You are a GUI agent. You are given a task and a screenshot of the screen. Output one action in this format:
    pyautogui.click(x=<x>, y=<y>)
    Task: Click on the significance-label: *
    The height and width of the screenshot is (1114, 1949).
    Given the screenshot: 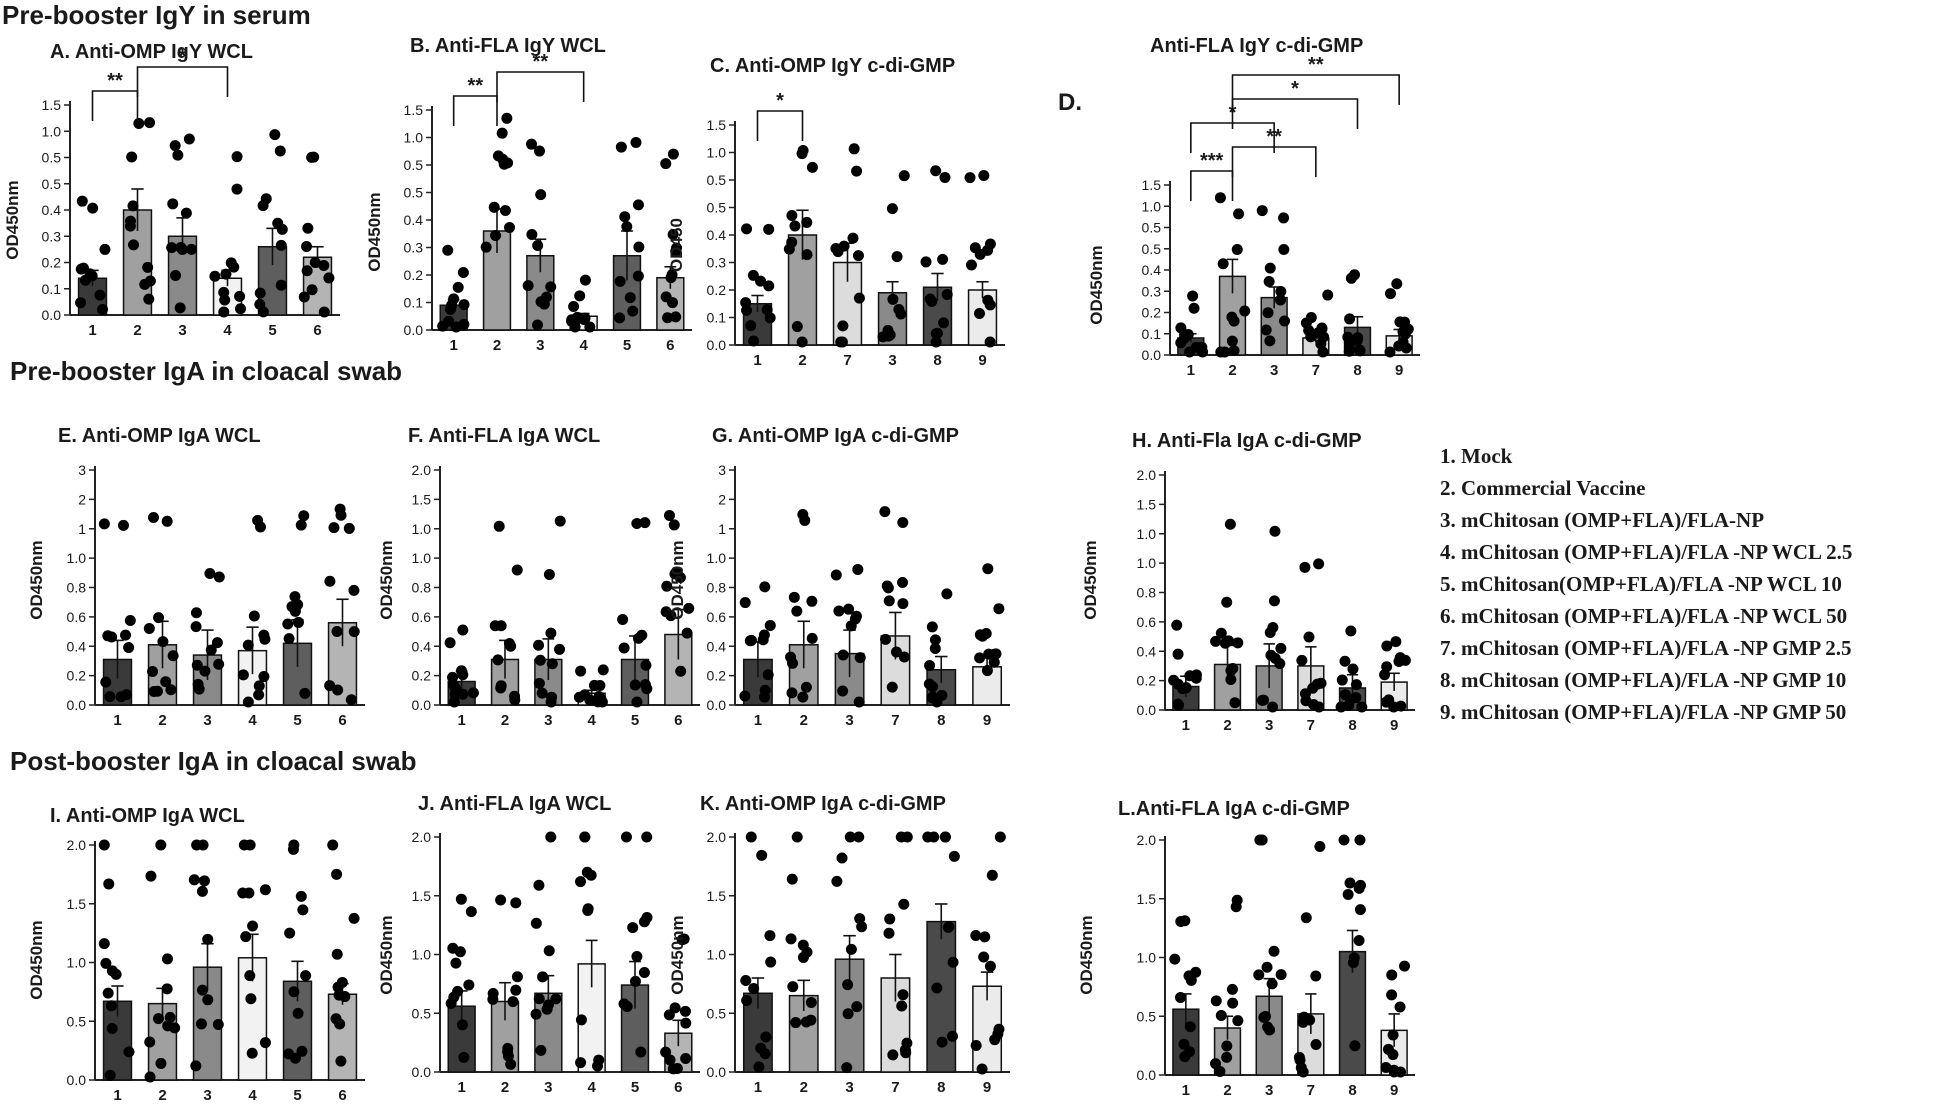 What is the action you would take?
    pyautogui.click(x=1295, y=89)
    